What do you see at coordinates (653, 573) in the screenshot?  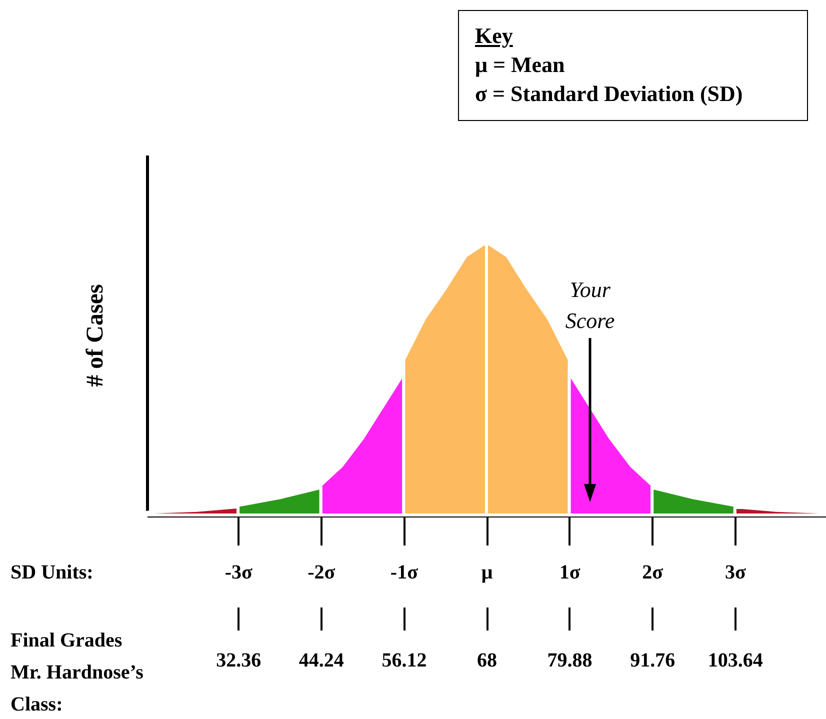 I see `x-tick-label: 2σ` at bounding box center [653, 573].